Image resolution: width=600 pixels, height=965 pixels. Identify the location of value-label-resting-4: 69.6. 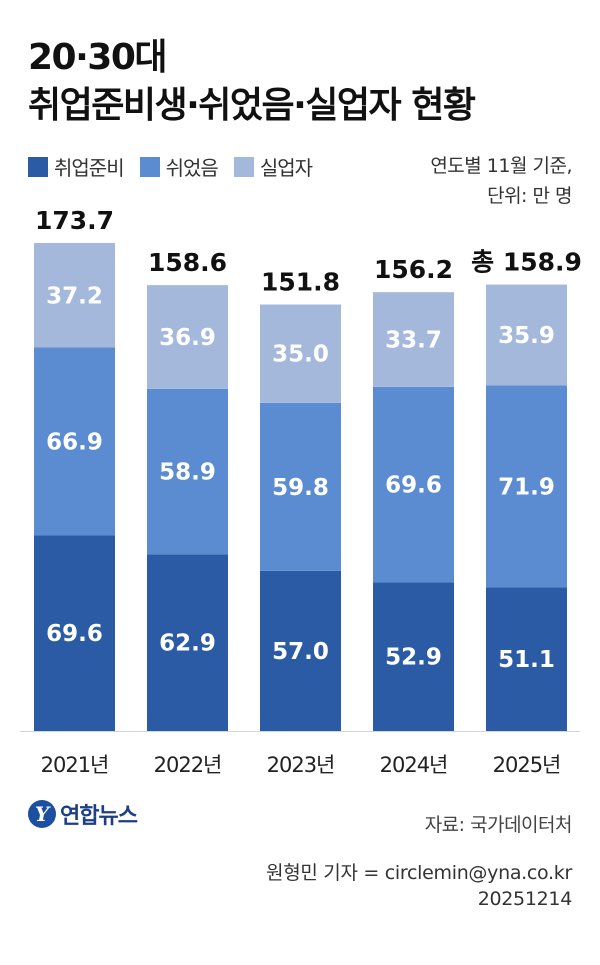
(413, 486).